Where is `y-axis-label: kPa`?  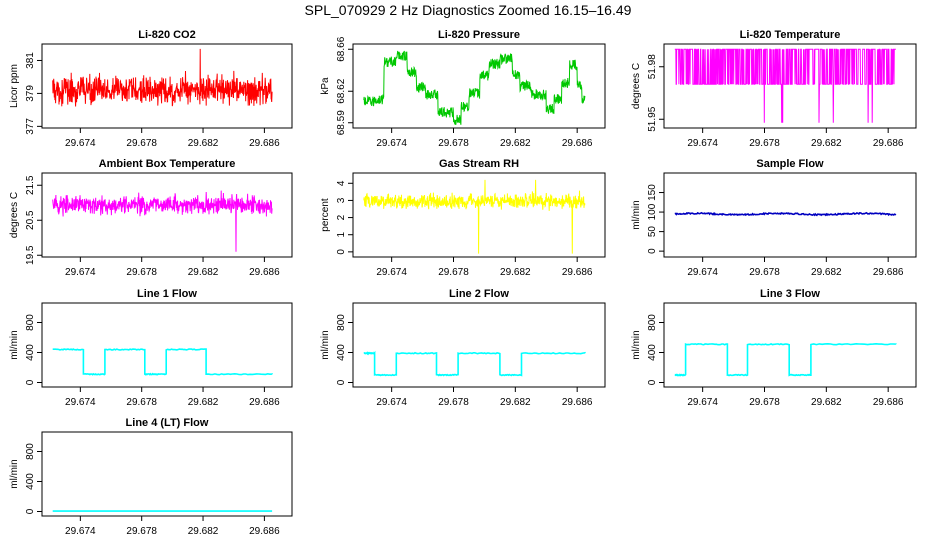
y-axis-label: kPa is located at coordinates (325, 86).